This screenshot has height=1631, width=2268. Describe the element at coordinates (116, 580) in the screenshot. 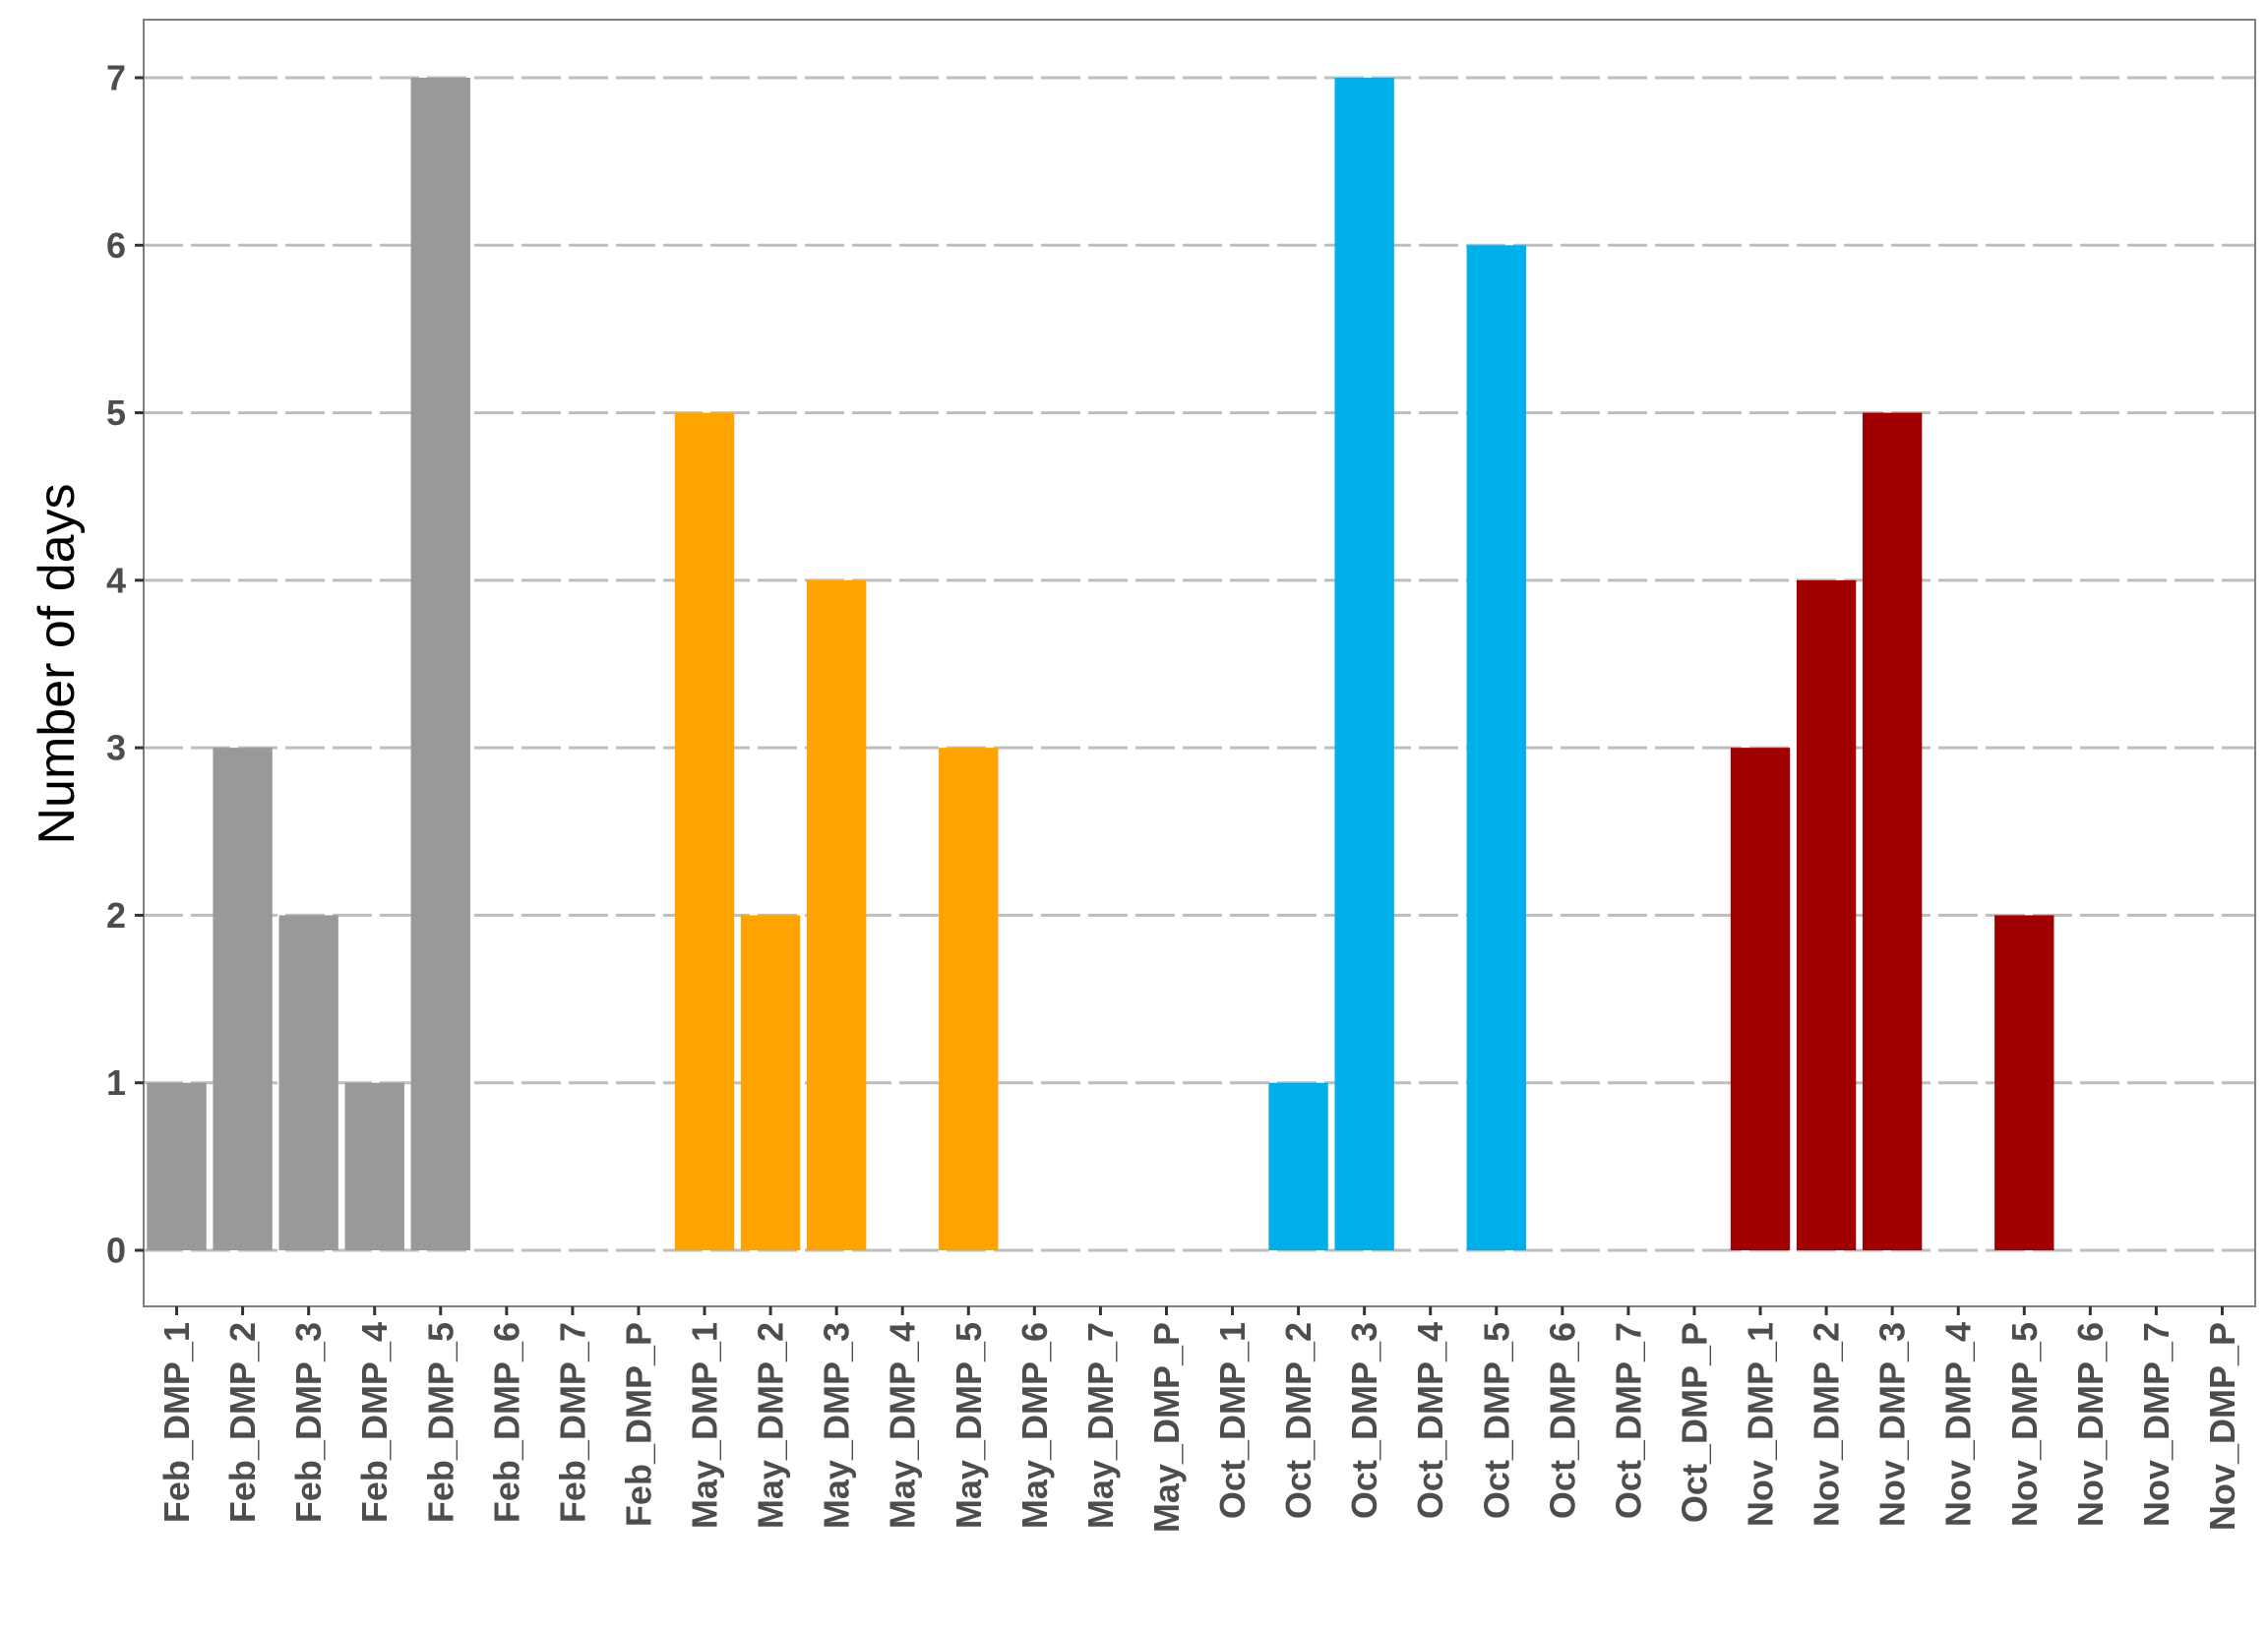

I see `y-tick-label: 4` at that location.